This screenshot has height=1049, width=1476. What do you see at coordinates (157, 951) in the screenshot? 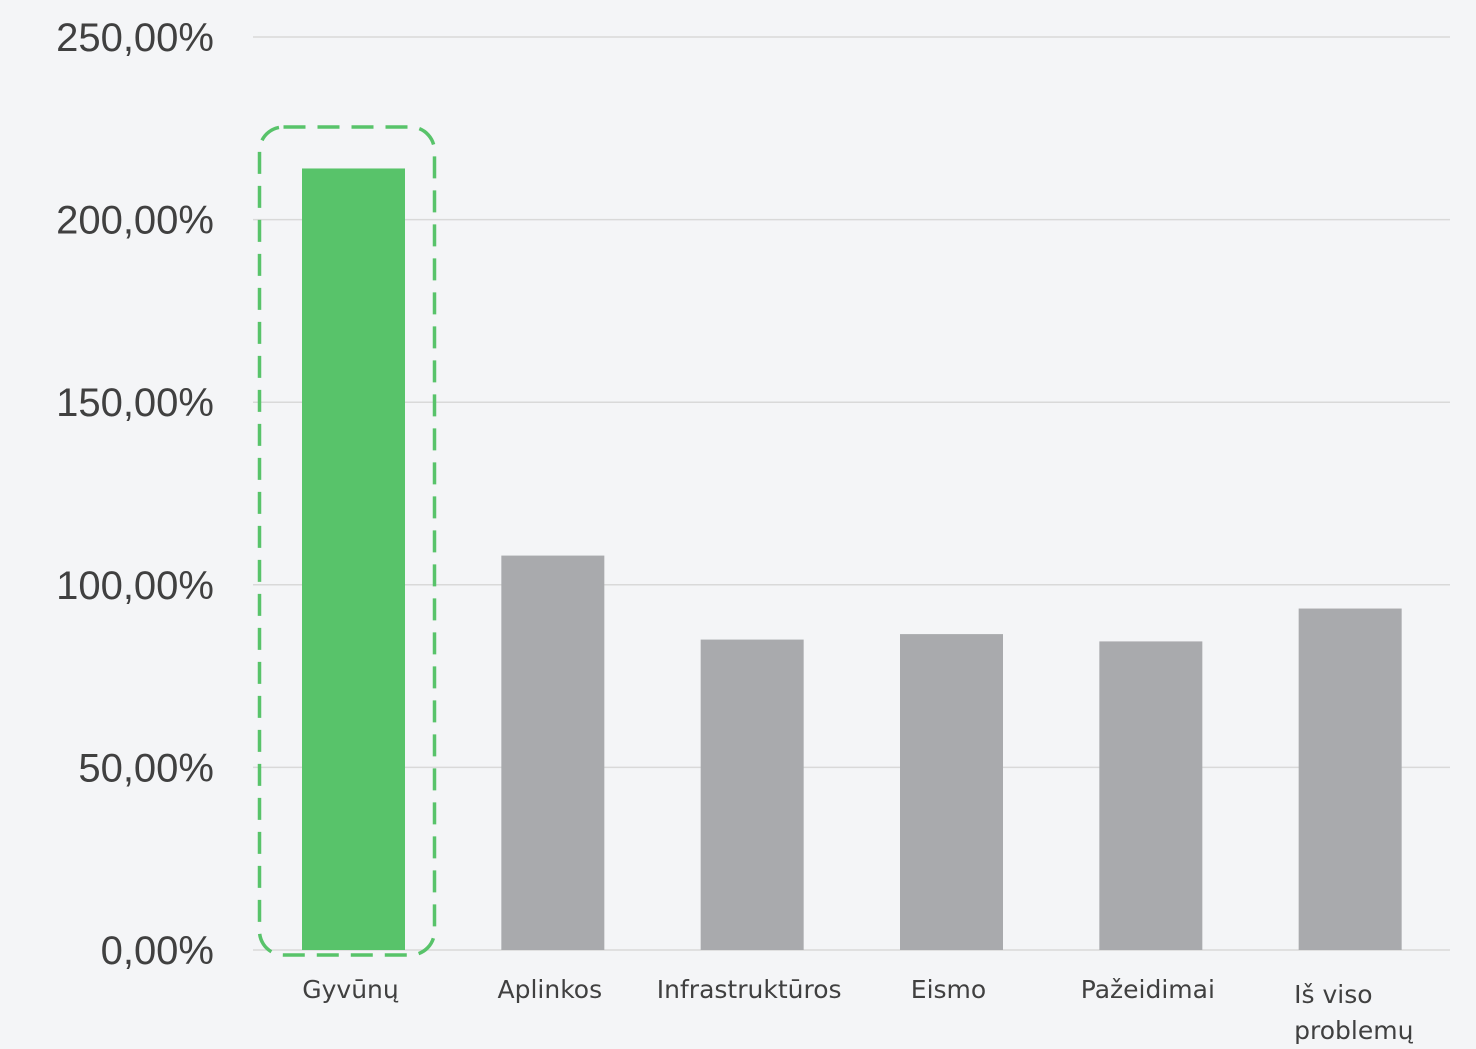
I see `y-tick-label: 0,00%` at bounding box center [157, 951].